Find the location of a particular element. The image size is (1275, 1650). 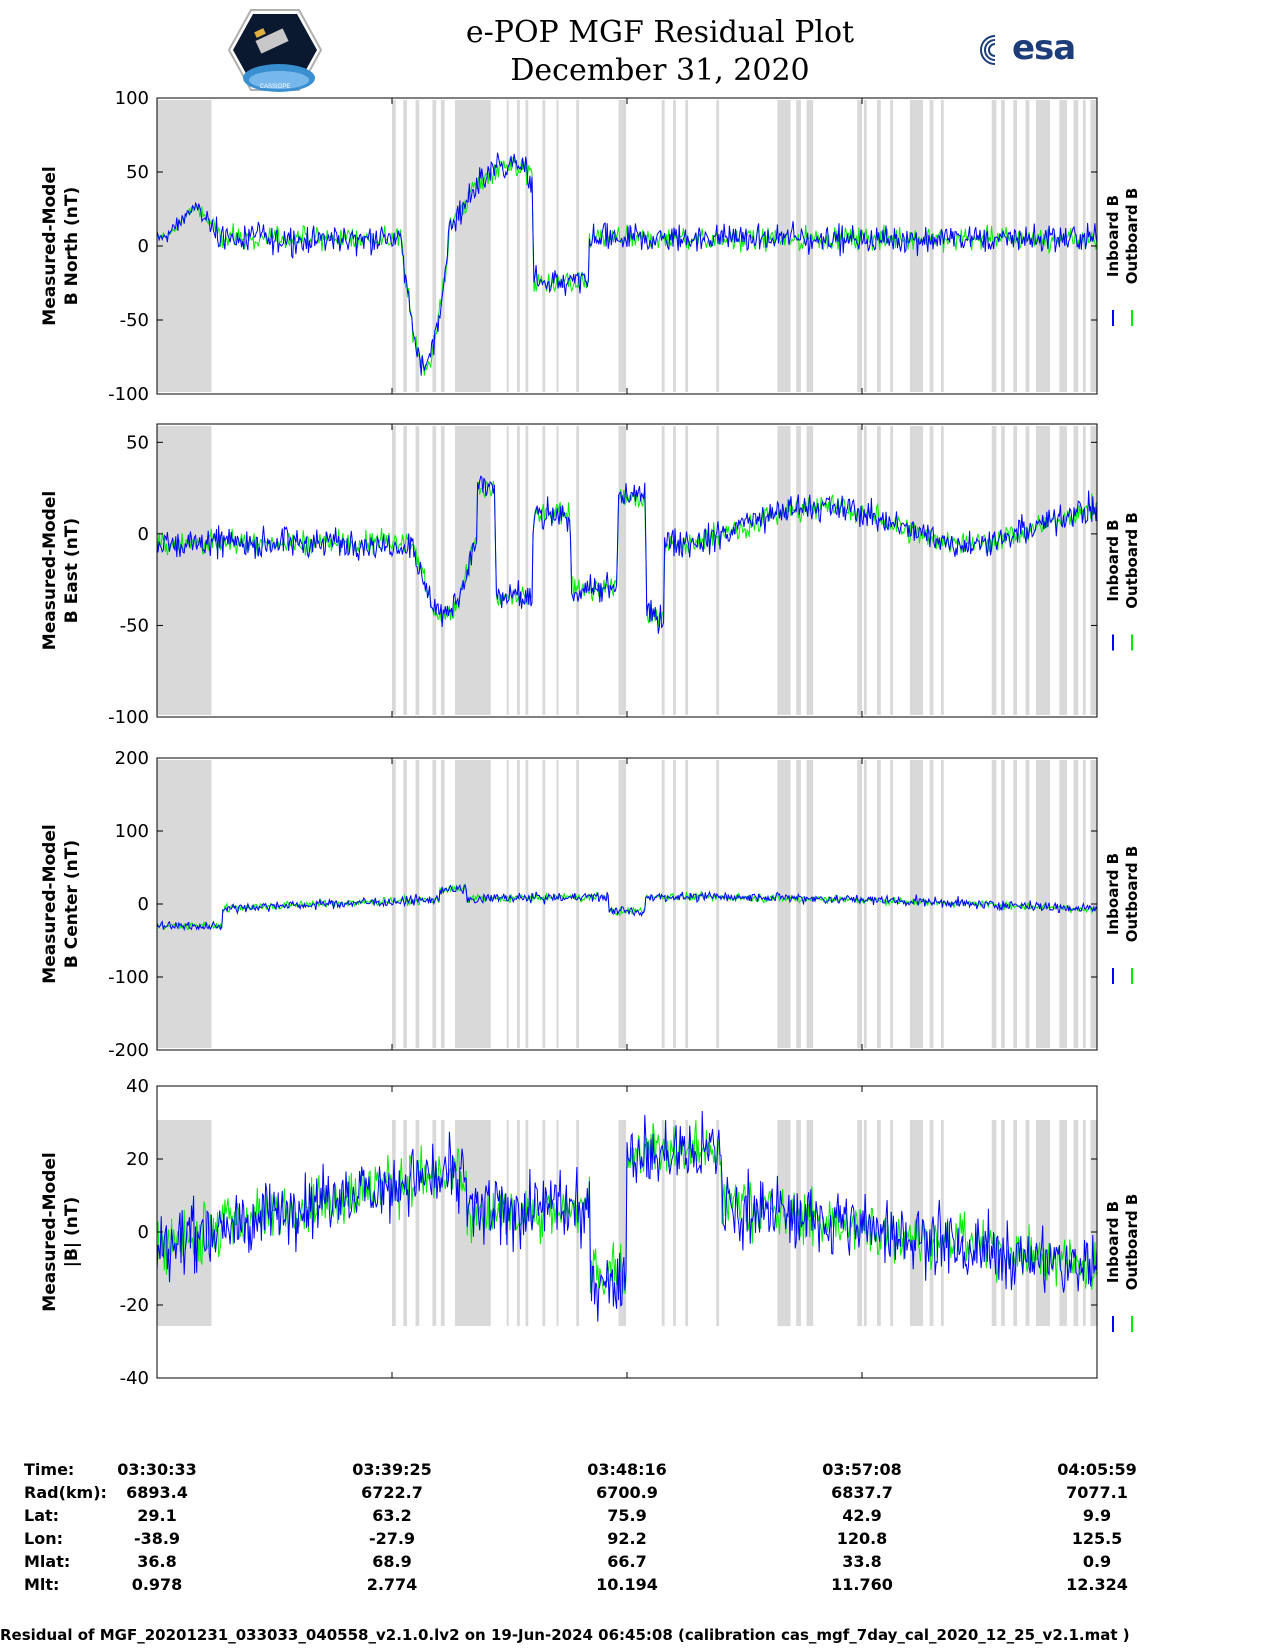

inboard-trace is located at coordinates (627, 907).